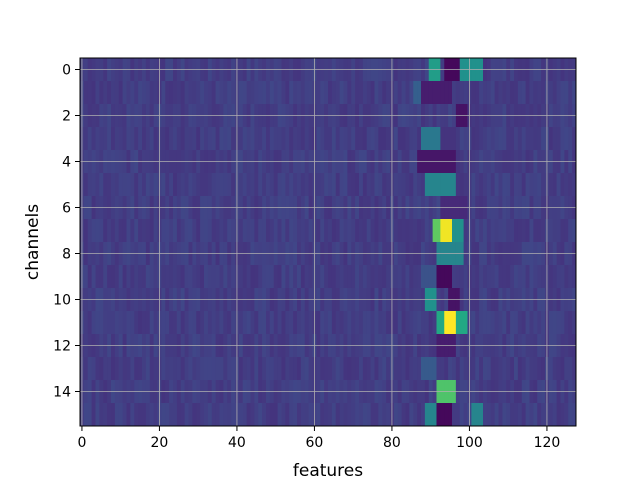  Describe the element at coordinates (81, 443) in the screenshot. I see `x-tick-label: 0` at that location.